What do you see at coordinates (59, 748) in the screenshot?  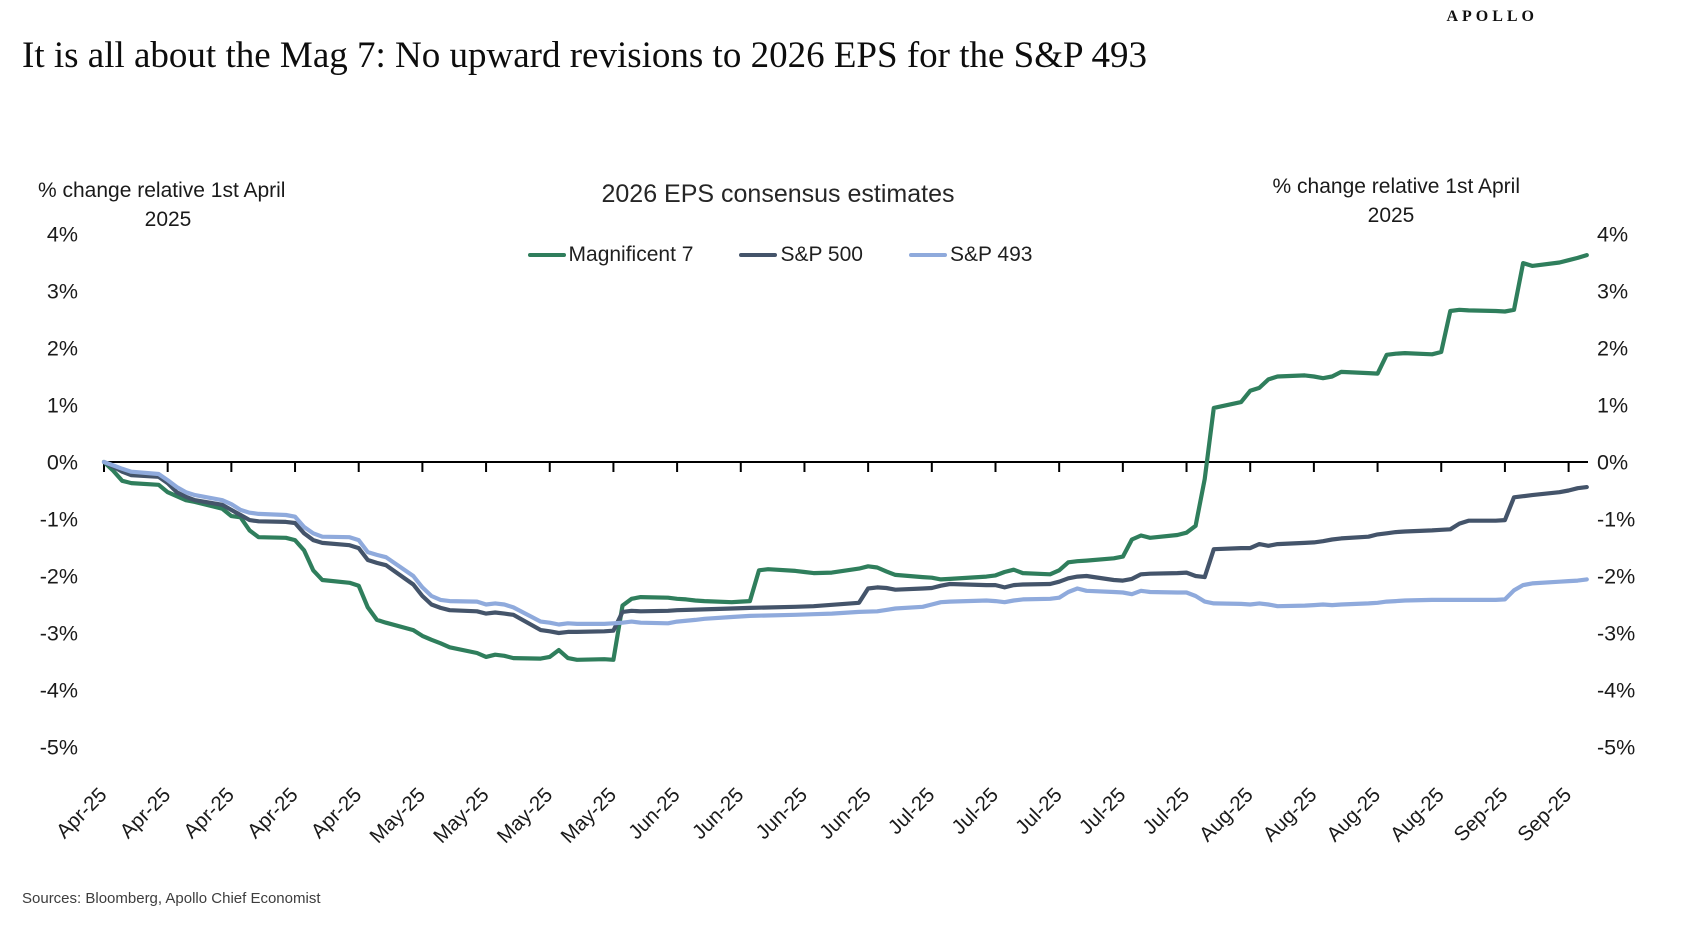 I see `y-tick-label-left: -5%` at bounding box center [59, 748].